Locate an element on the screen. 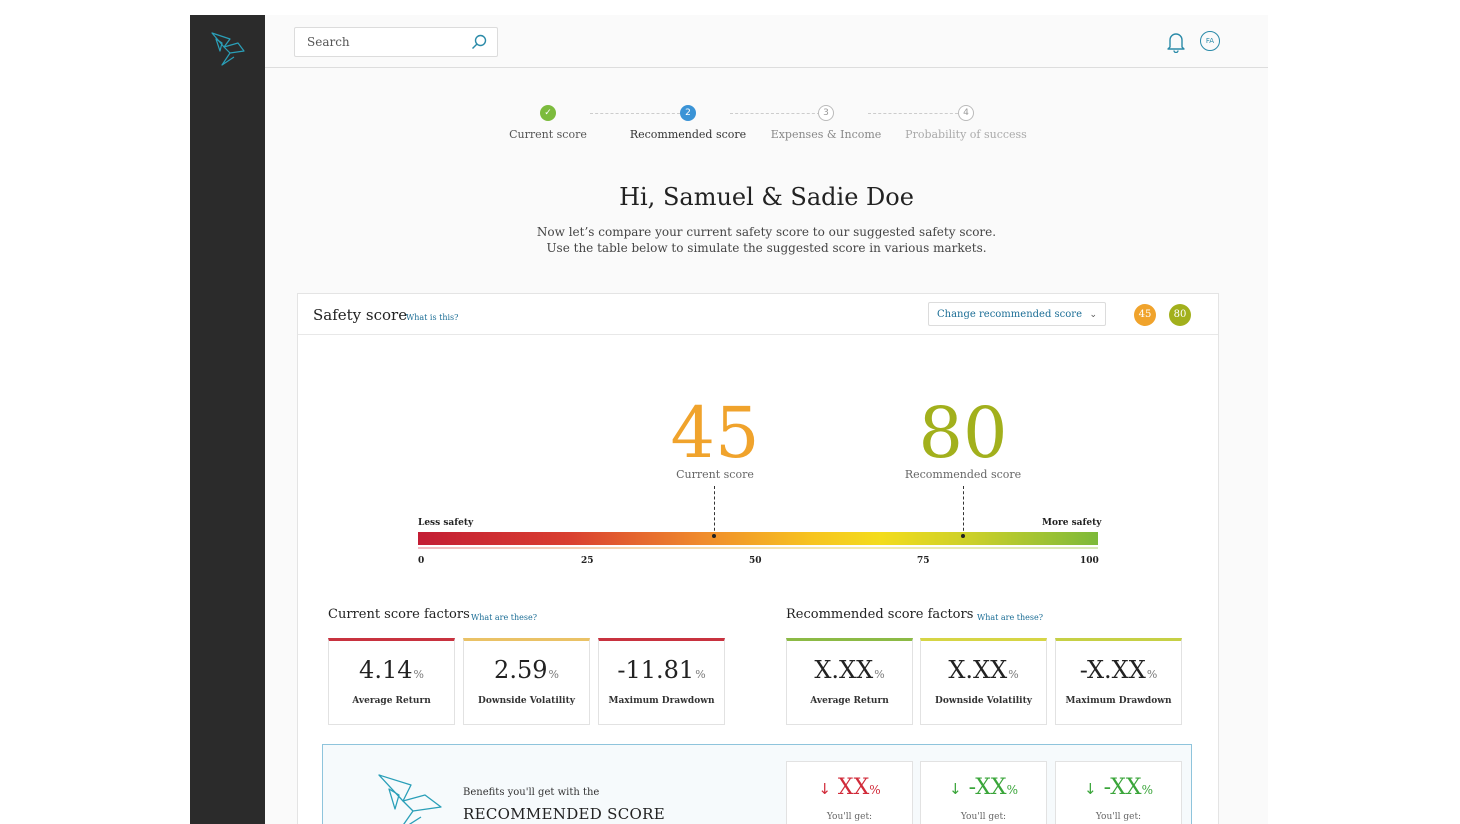 The image size is (1460, 824). current-factors-link: What are these? is located at coordinates (504, 617).